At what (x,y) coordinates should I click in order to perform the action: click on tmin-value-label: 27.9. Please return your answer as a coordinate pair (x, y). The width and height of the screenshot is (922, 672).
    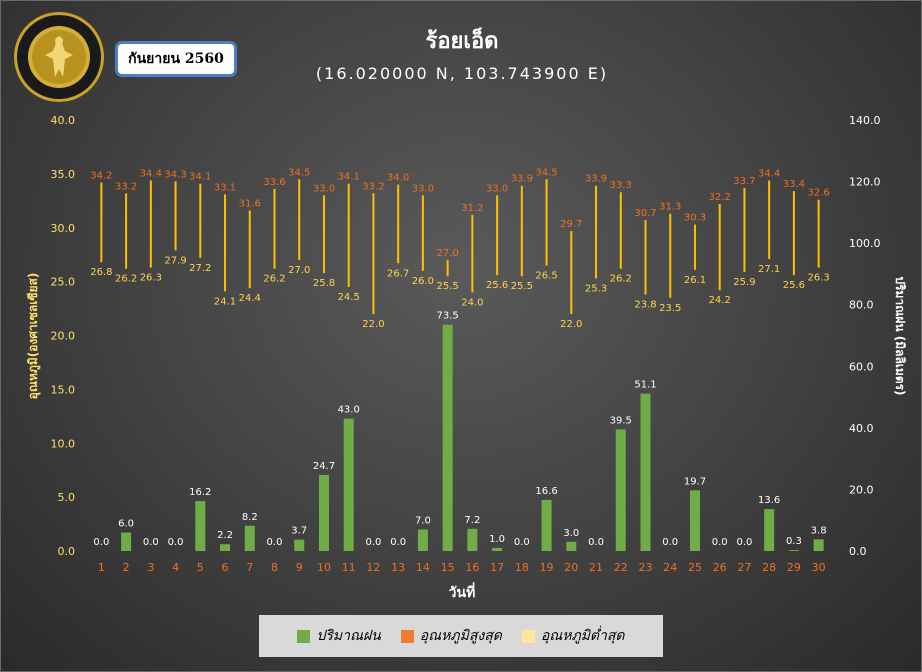
    Looking at the image, I should click on (175, 260).